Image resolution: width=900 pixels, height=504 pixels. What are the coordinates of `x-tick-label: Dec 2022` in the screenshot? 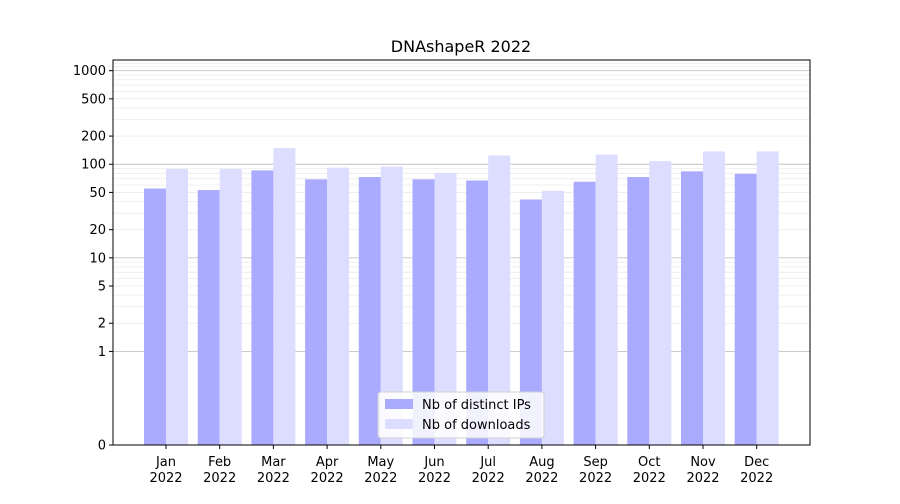 It's located at (756, 470).